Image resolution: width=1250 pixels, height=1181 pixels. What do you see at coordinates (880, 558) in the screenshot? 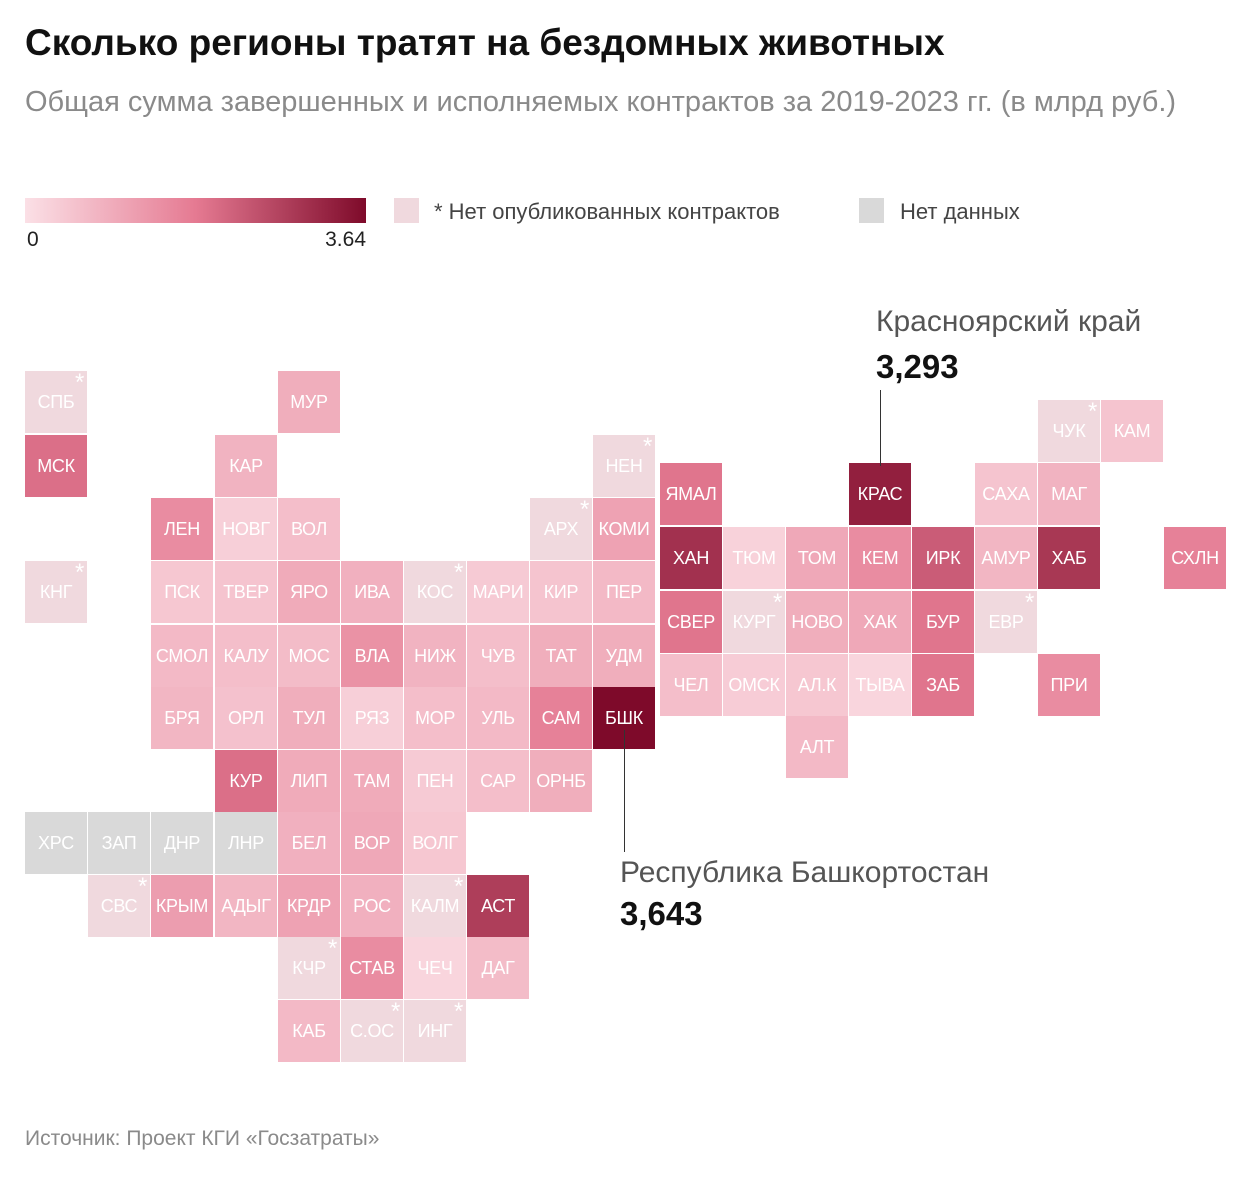
I see `region-tile-КЕМ: КЕМ` at bounding box center [880, 558].